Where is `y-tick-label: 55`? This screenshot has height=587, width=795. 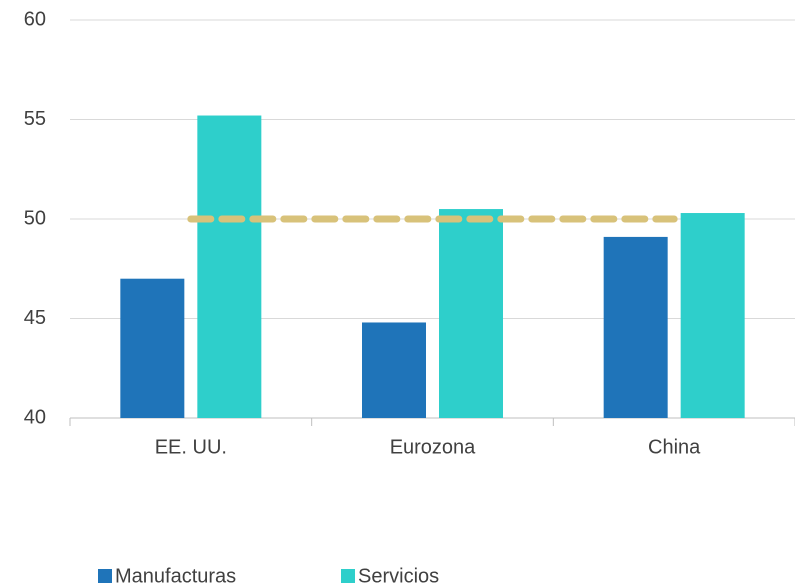 y-tick-label: 55 is located at coordinates (35, 119).